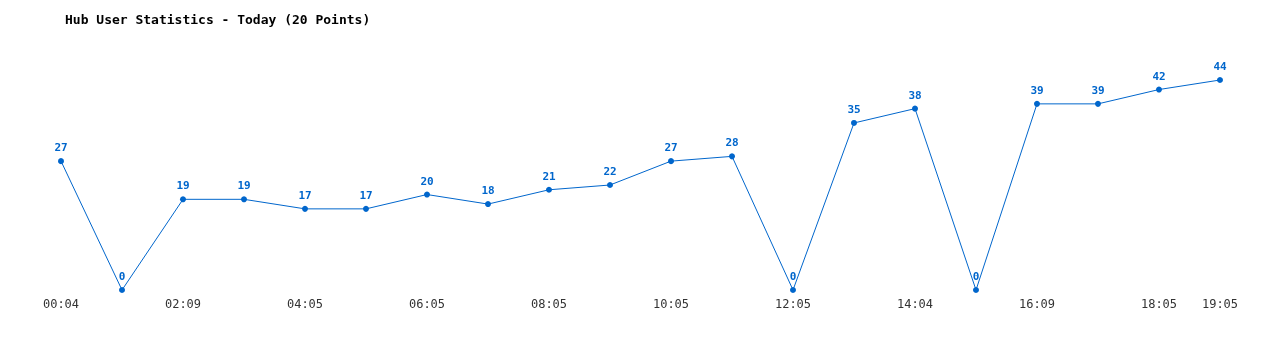 The height and width of the screenshot is (350, 1280). What do you see at coordinates (1159, 304) in the screenshot?
I see `x-tick-label: 18:05` at bounding box center [1159, 304].